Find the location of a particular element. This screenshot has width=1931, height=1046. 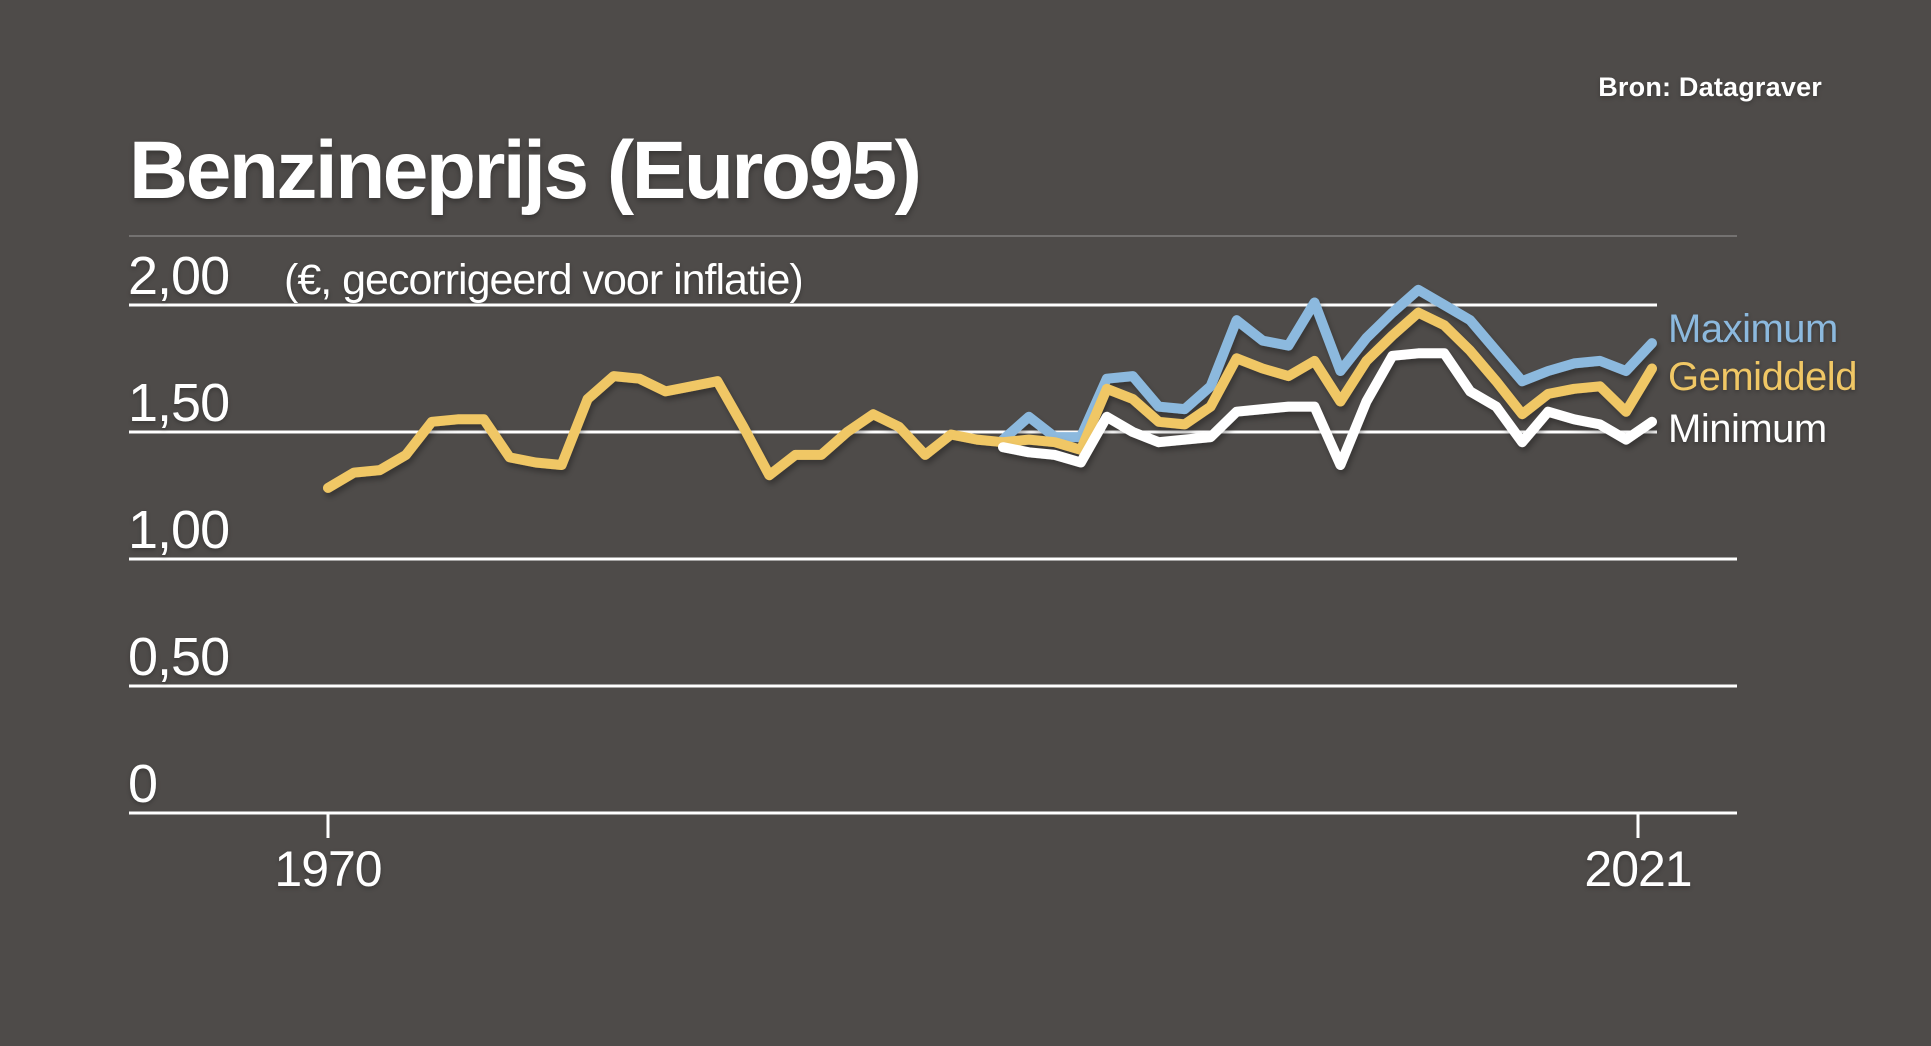

legend-label-maximum: Maximum is located at coordinates (1753, 329).